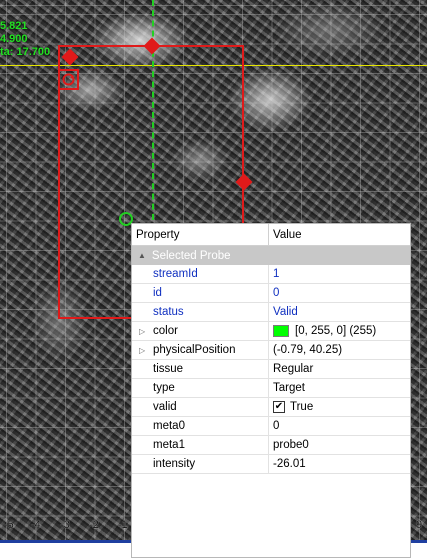 This screenshot has width=427, height=558. I want to click on rotate-icon, so click(68, 79).